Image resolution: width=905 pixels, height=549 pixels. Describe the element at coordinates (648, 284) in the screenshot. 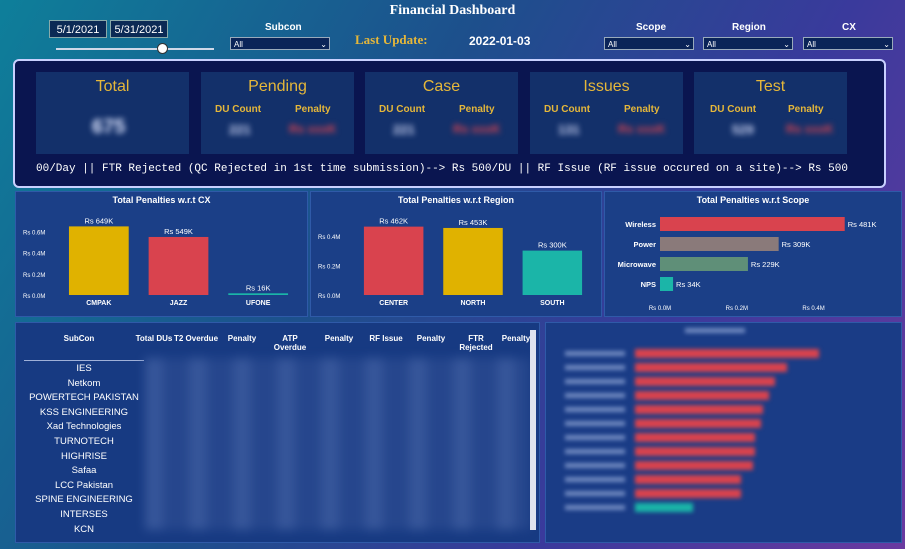

I see `scope-chart-y-tick: NPS` at that location.